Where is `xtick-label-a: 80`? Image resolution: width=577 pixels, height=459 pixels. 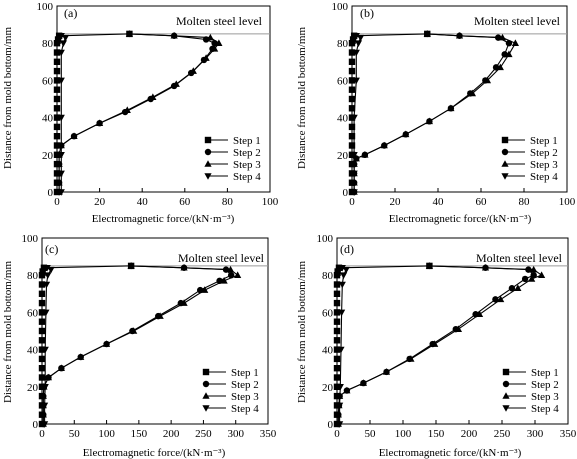 xtick-label-a: 80 is located at coordinates (228, 202).